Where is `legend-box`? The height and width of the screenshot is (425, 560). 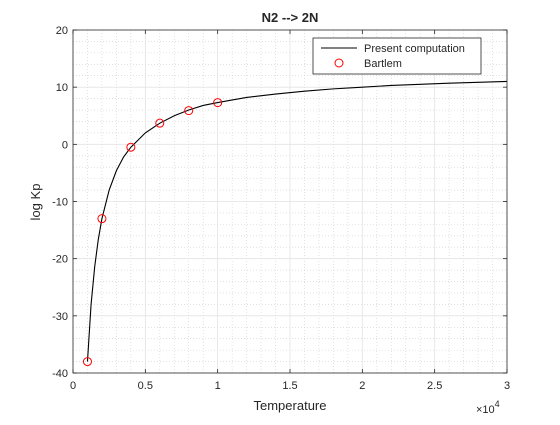 legend-box is located at coordinates (397, 56).